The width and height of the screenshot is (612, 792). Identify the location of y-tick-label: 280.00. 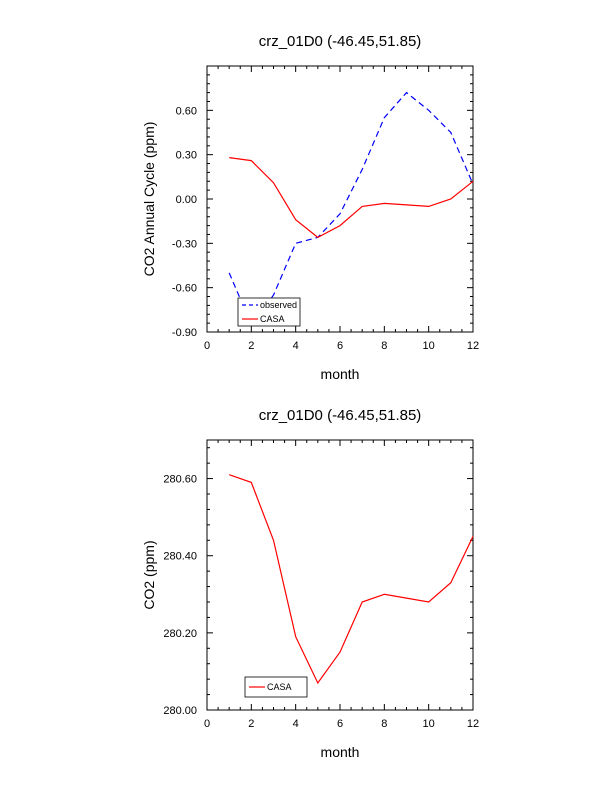
(180, 711).